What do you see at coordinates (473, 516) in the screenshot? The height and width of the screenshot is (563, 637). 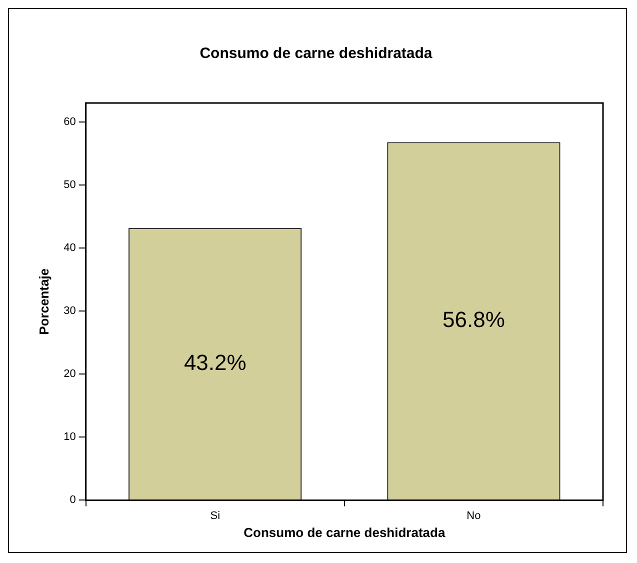 I see `x-tick-label: No` at bounding box center [473, 516].